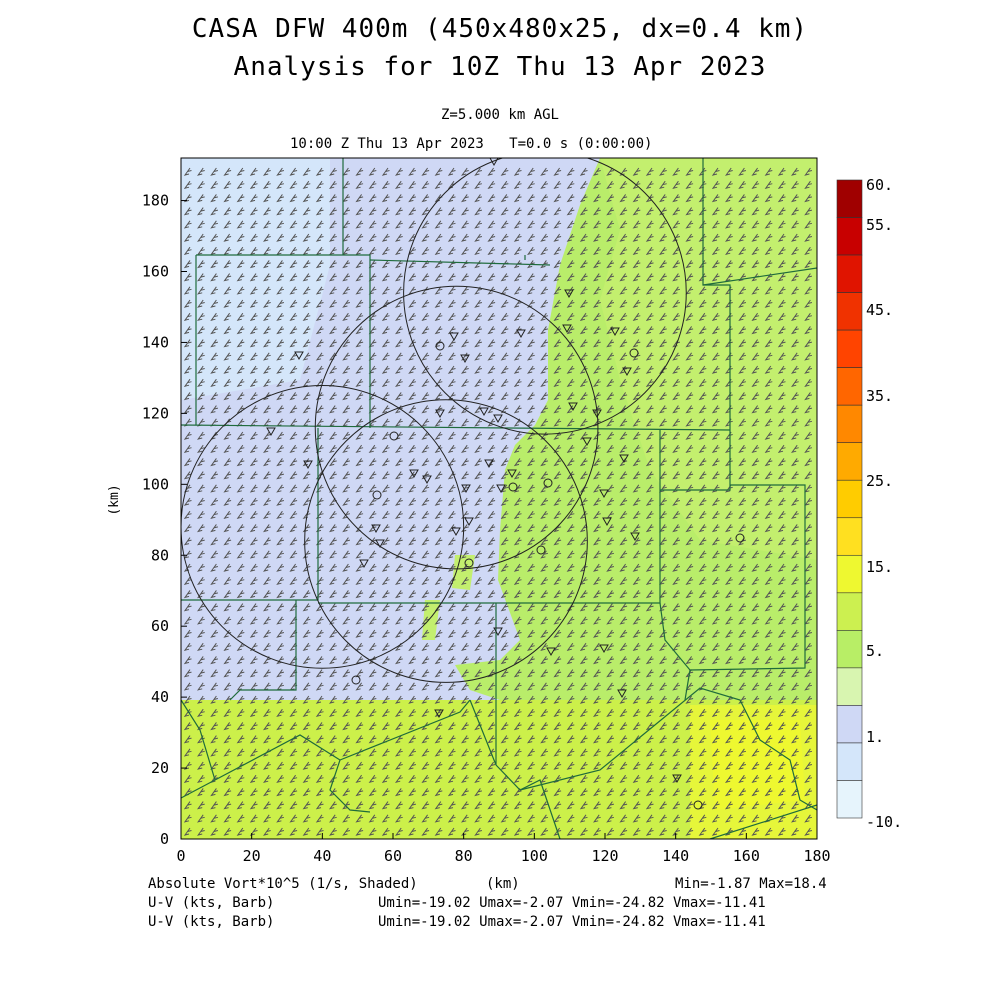 The width and height of the screenshot is (1000, 1000). What do you see at coordinates (499, 115) in the screenshot?
I see `level-label: Z=5.000 km AGL` at bounding box center [499, 115].